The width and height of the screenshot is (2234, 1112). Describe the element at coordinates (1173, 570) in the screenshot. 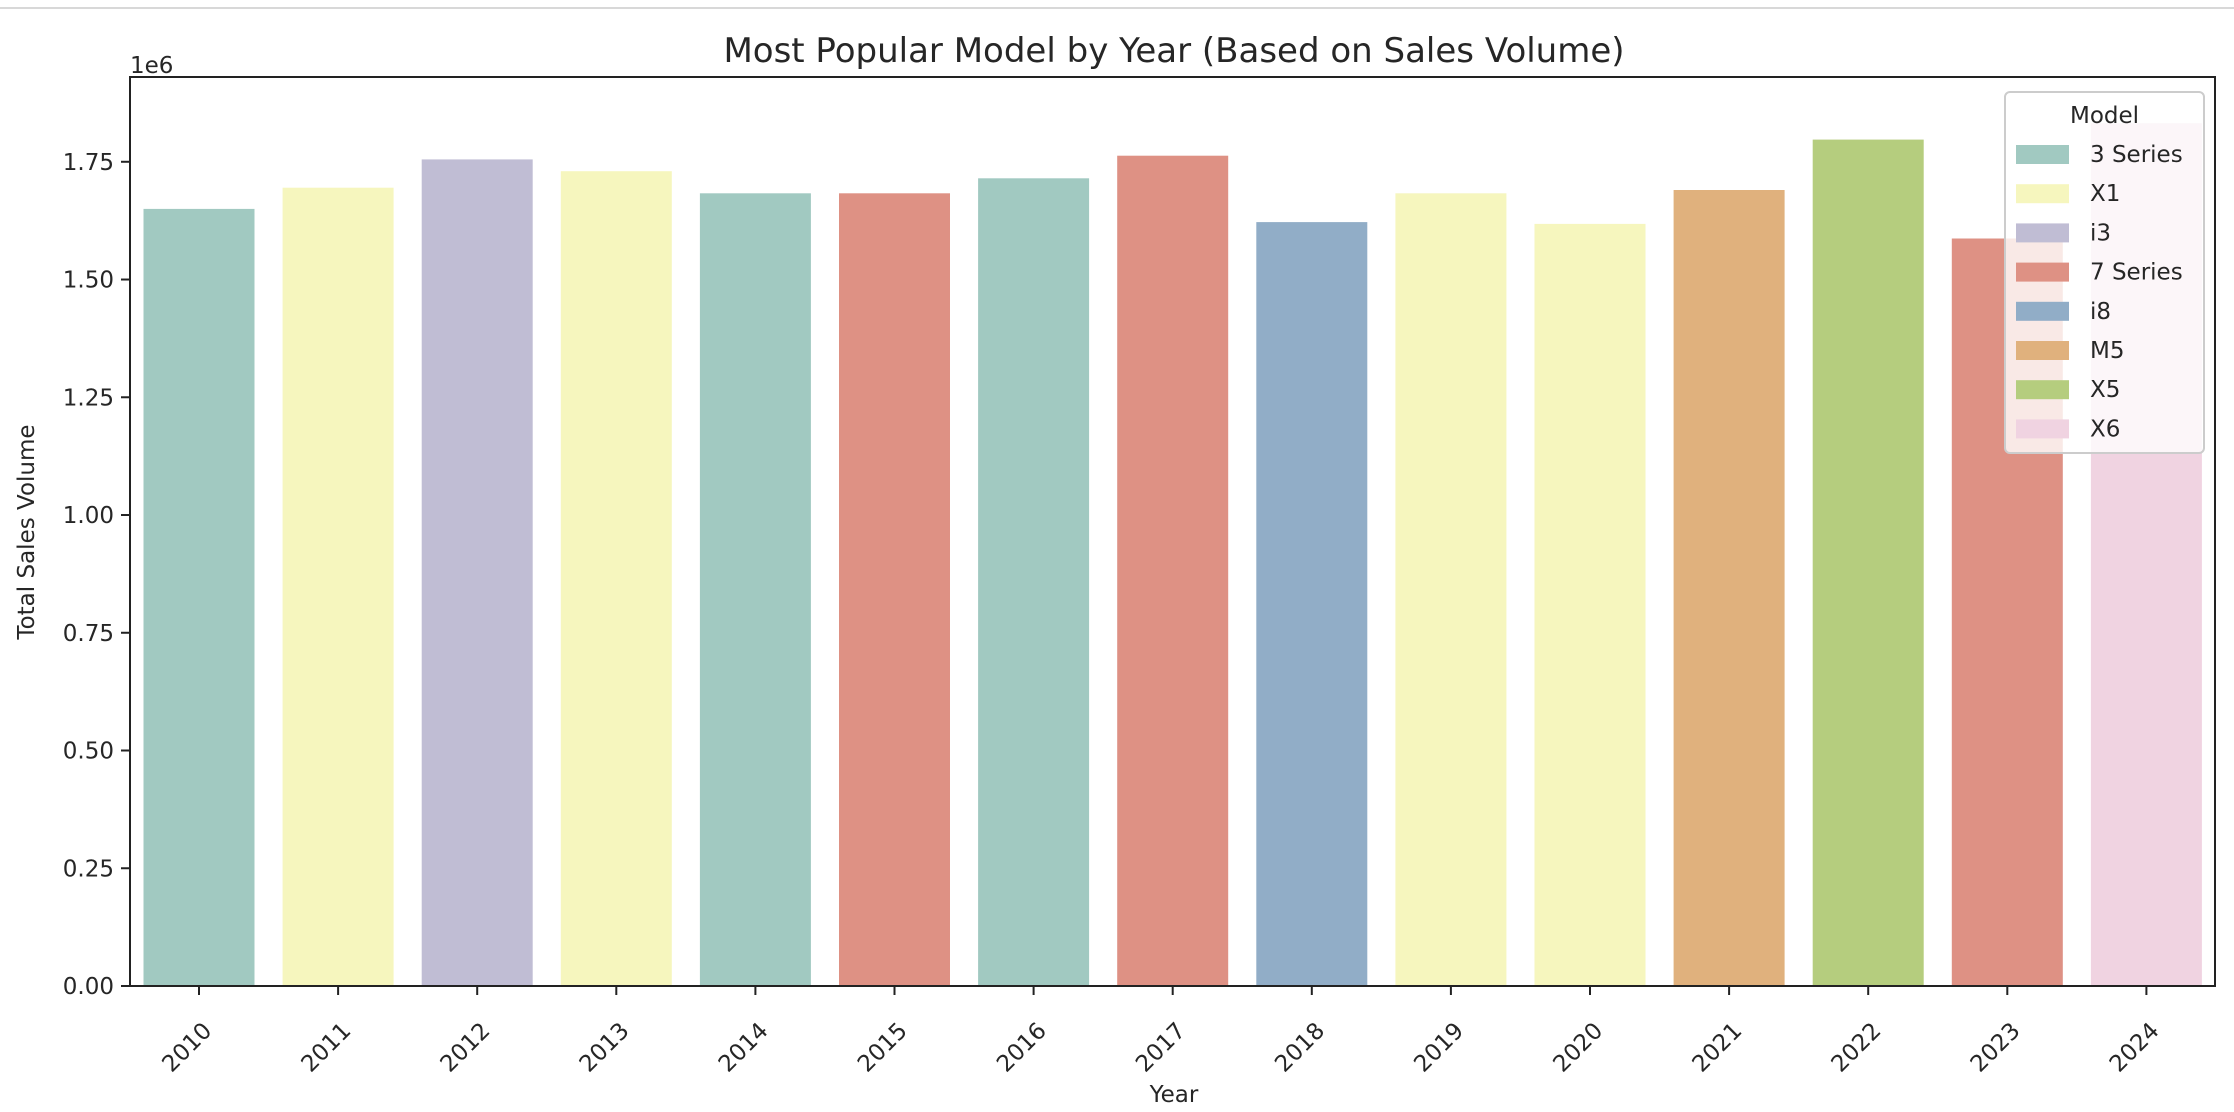

I see `bar-2017` at that location.